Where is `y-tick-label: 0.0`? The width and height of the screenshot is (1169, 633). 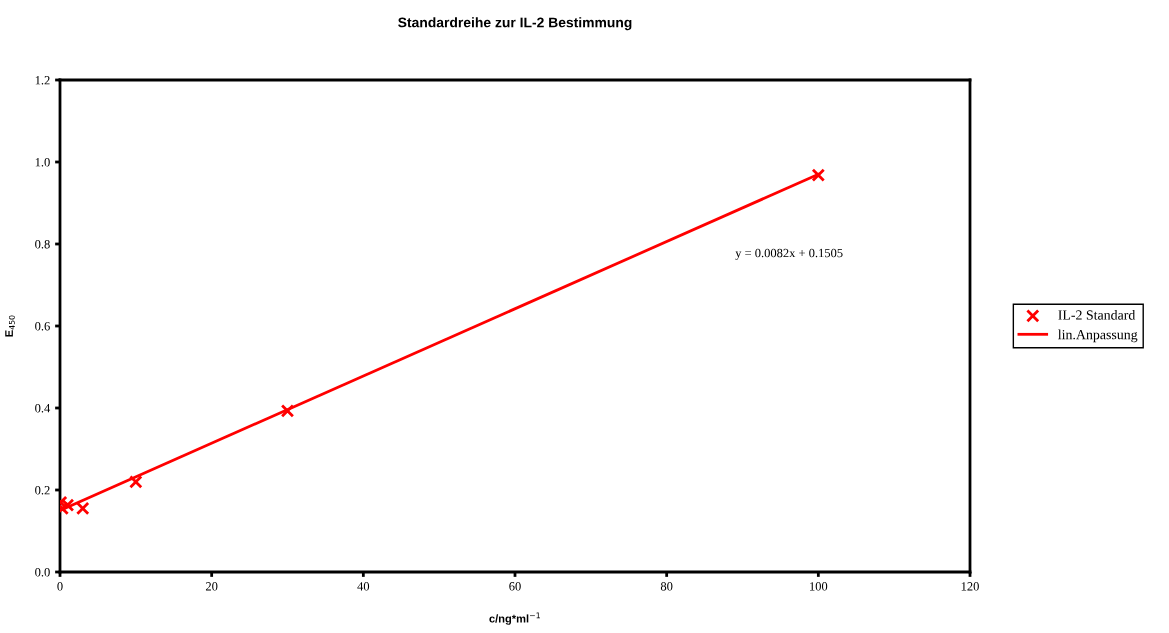
y-tick-label: 0.0 is located at coordinates (42, 572).